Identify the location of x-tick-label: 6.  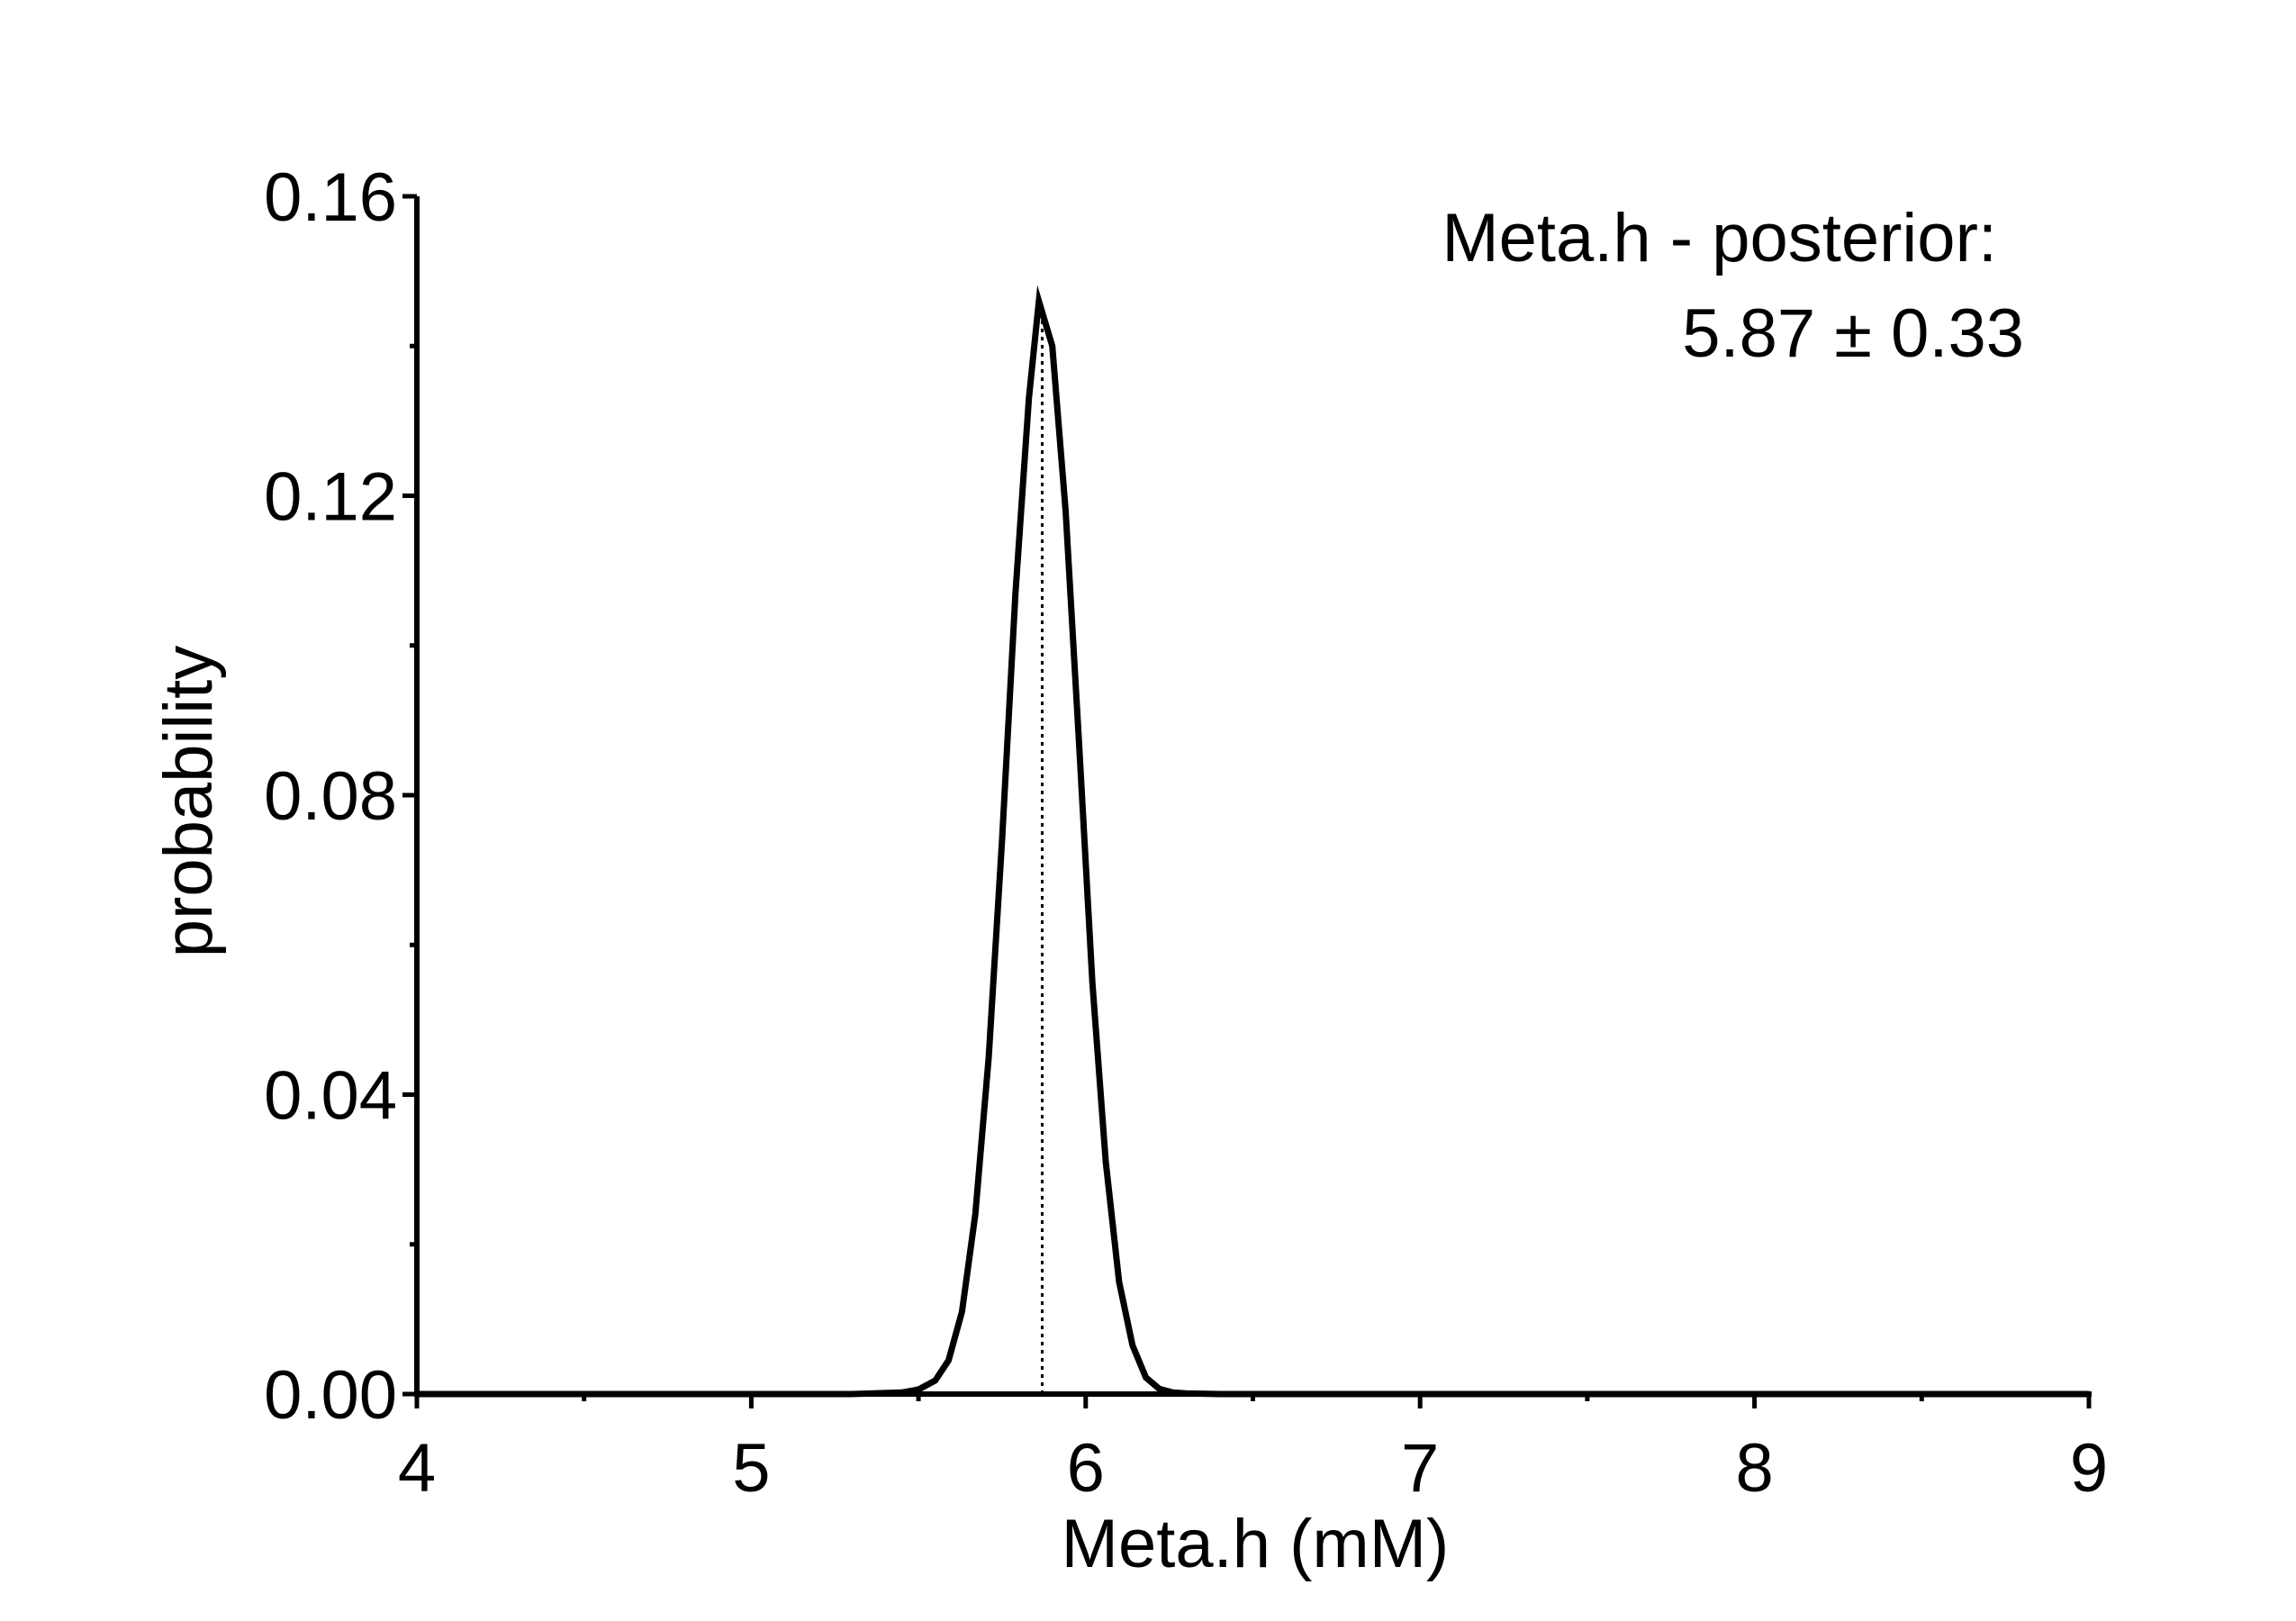
(1086, 1468).